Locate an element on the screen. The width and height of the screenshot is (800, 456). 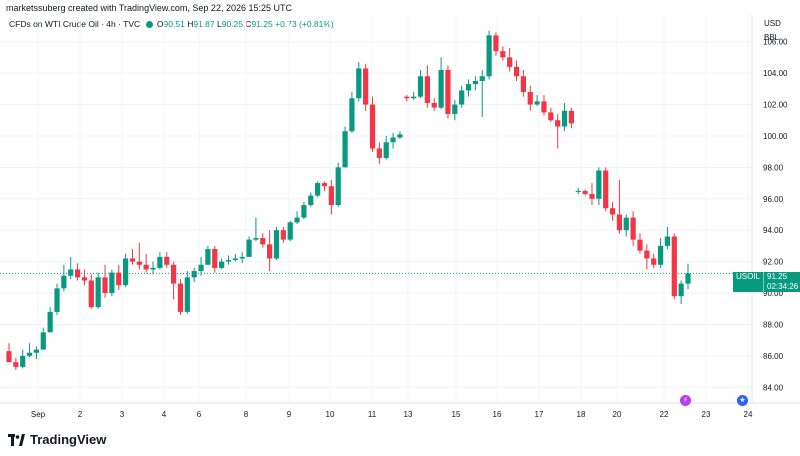
earnings-event-icon: ⚡ is located at coordinates (685, 400).